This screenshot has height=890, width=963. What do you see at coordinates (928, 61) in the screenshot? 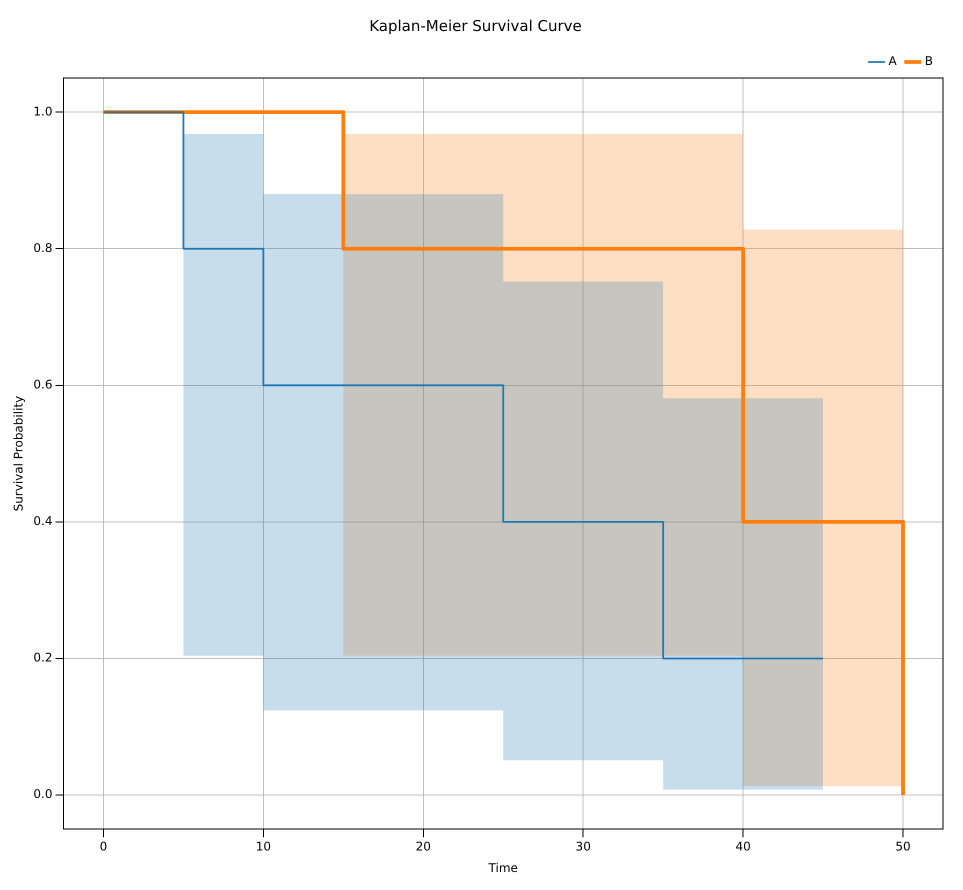
I see `legend-label: B` at bounding box center [928, 61].